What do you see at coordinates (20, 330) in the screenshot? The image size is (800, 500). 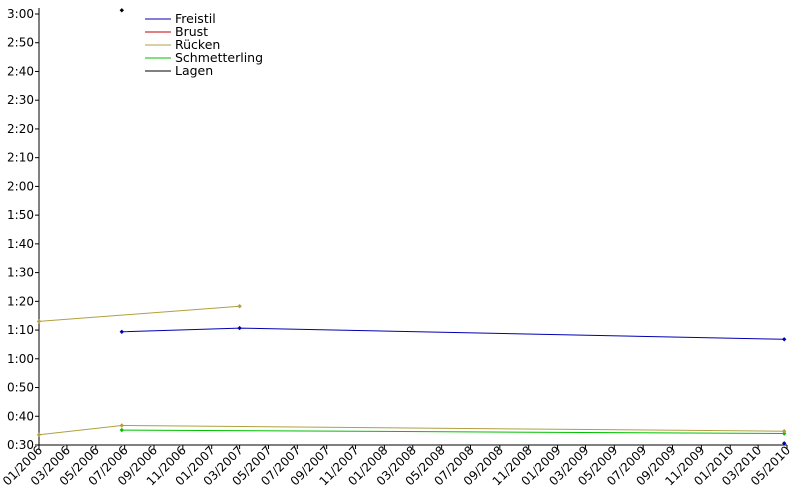 I see `y-tick-label: 1:10` at bounding box center [20, 330].